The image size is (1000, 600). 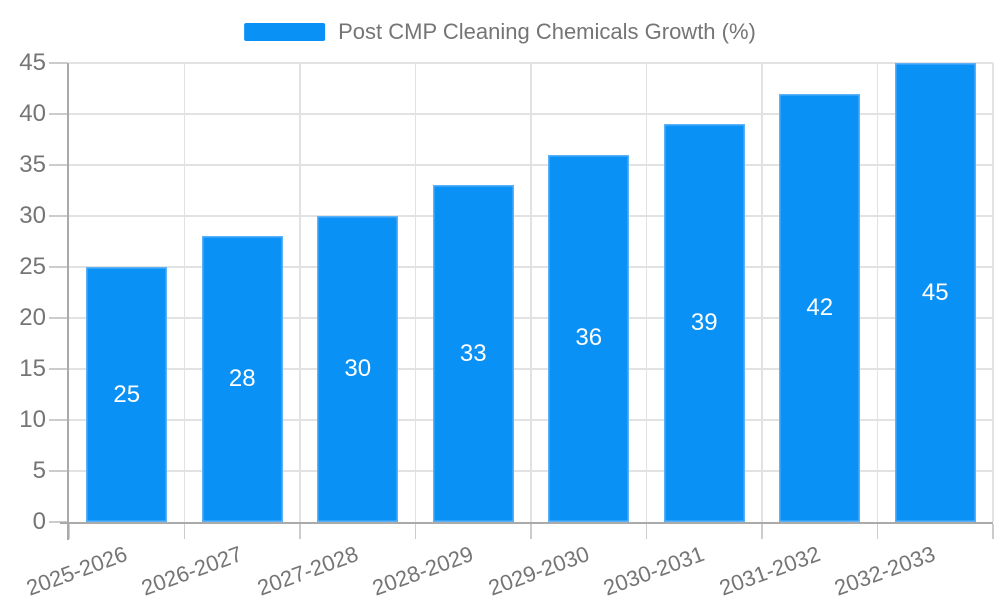 What do you see at coordinates (32, 419) in the screenshot?
I see `y-tick-label: 10` at bounding box center [32, 419].